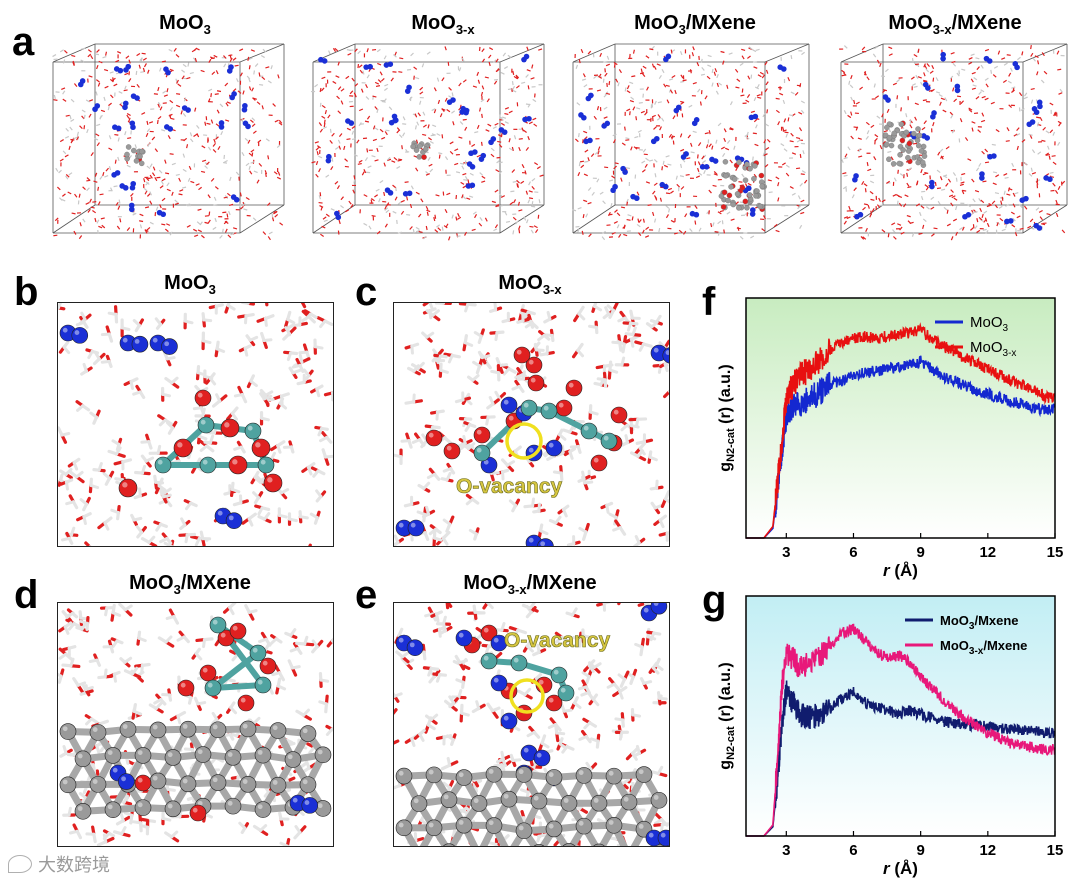  I want to click on snapshot-c-moo3x: O-vacancy, so click(531, 424).